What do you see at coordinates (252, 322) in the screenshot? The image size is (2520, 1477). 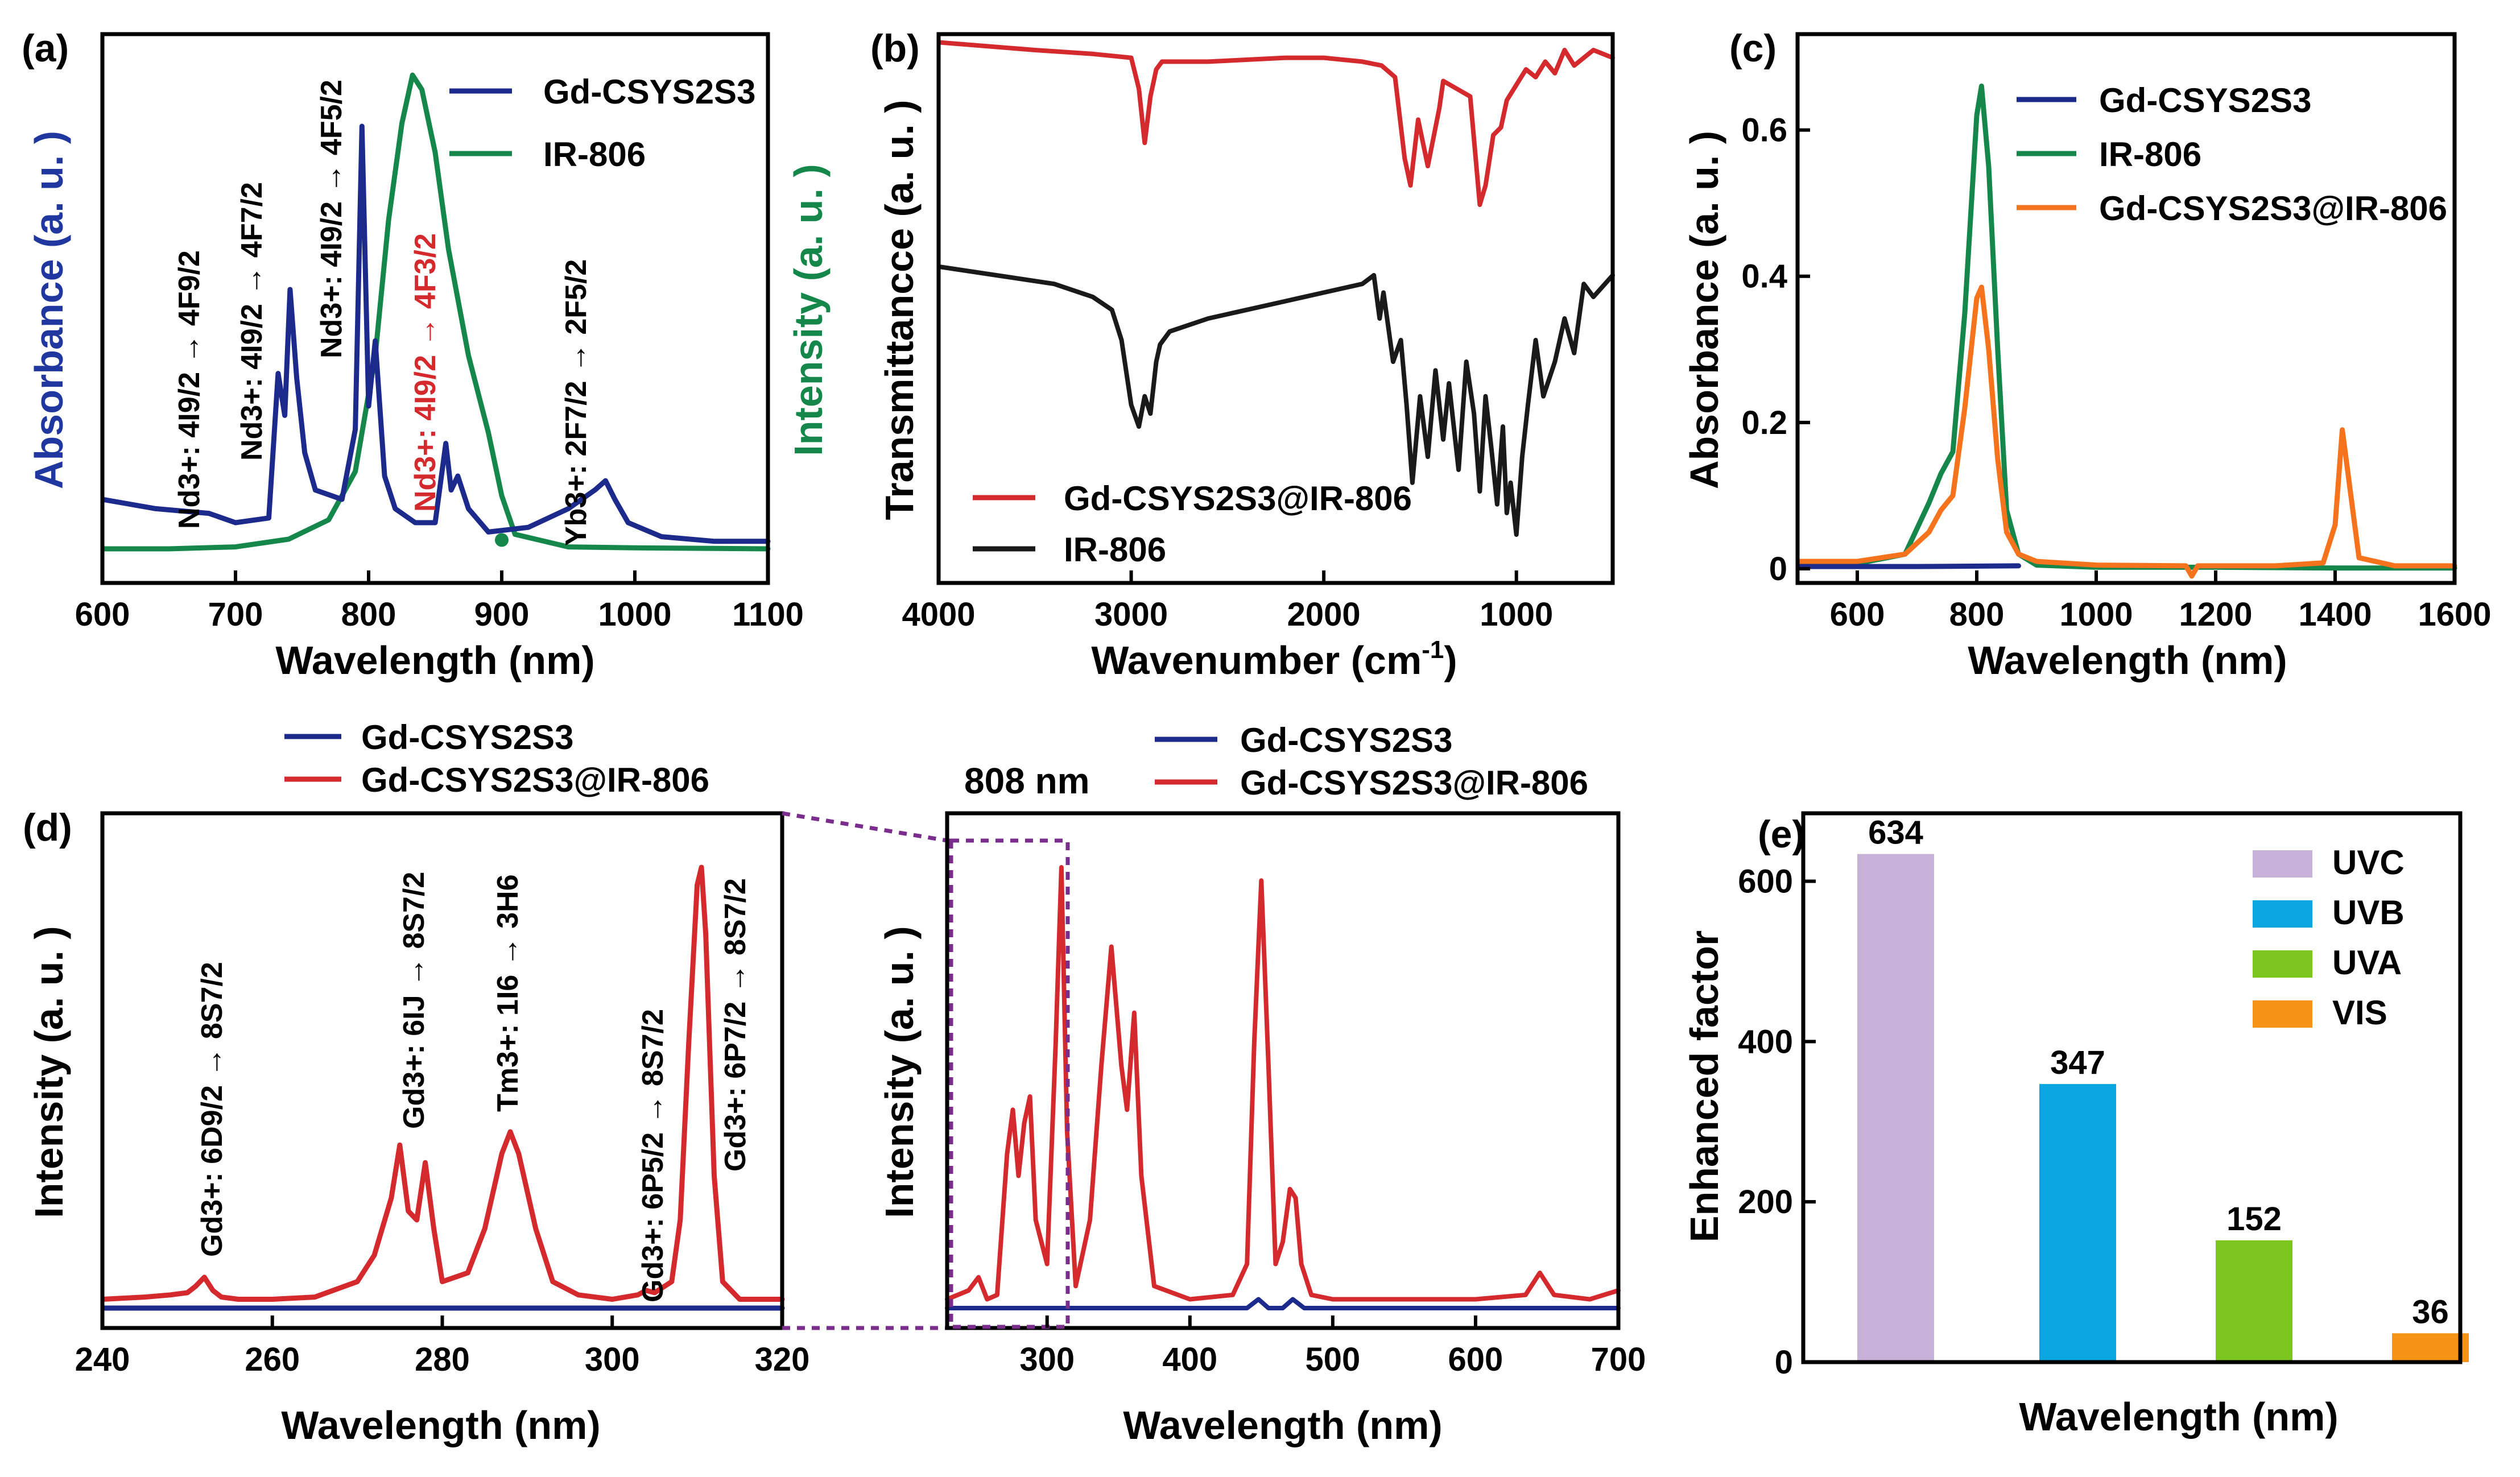 I see `panel-a-annotation-2: Nd3+: 4I9/2 → 4F7/2` at bounding box center [252, 322].